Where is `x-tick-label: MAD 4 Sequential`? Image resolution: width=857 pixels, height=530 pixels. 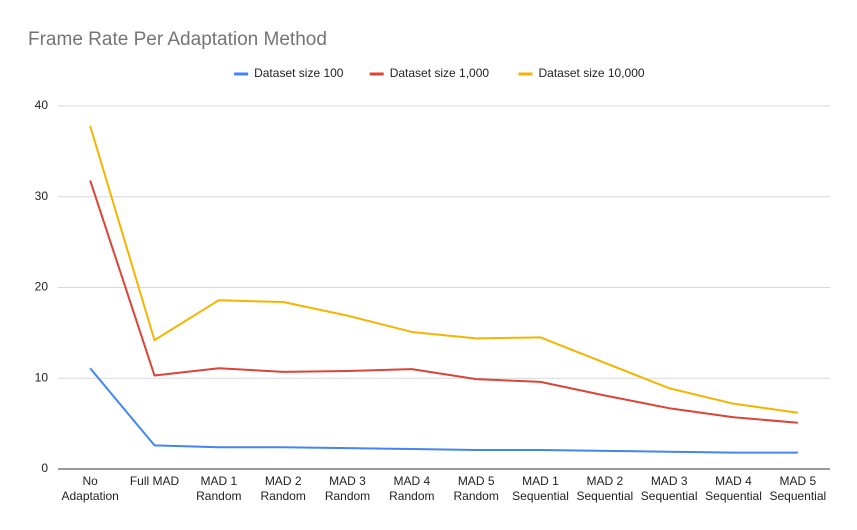
x-tick-label: MAD 4 Sequential is located at coordinates (733, 488).